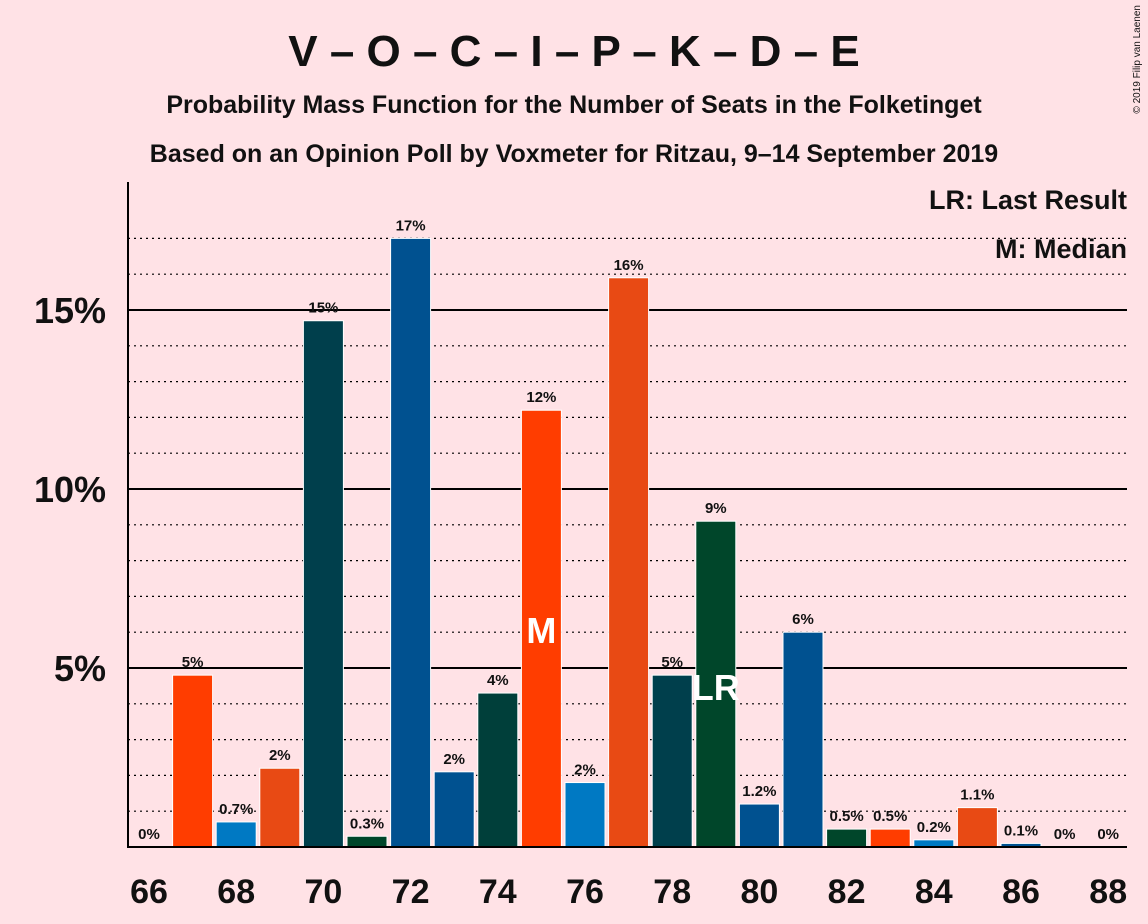  I want to click on copyright-notice: © 2019 Filip van Laenen, so click(1137, 59).